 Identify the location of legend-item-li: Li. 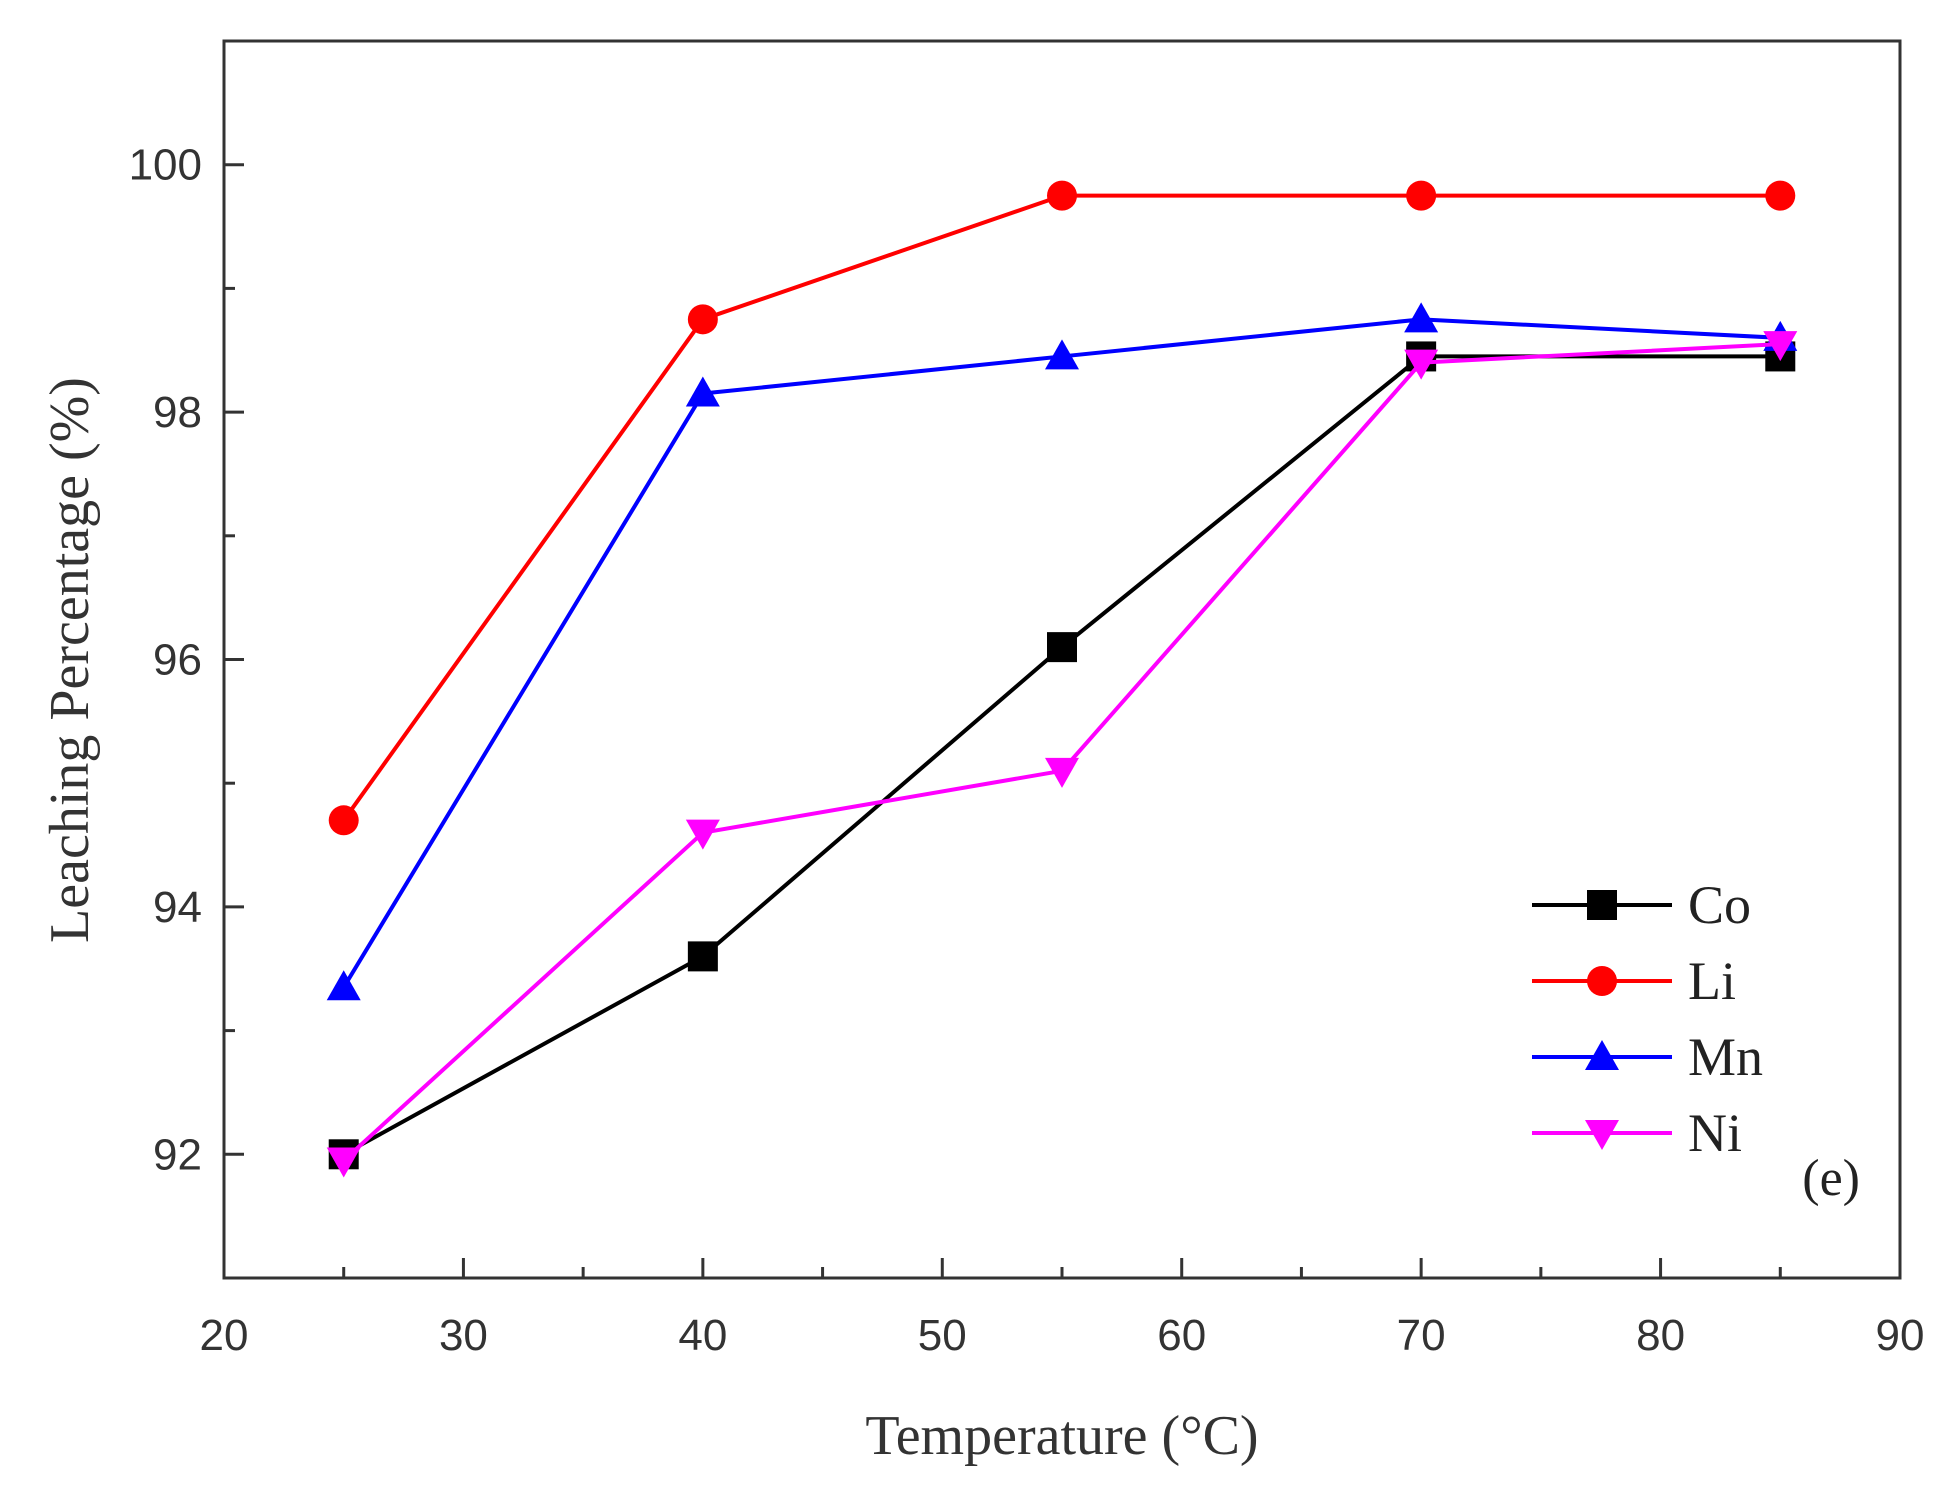
(1634, 981).